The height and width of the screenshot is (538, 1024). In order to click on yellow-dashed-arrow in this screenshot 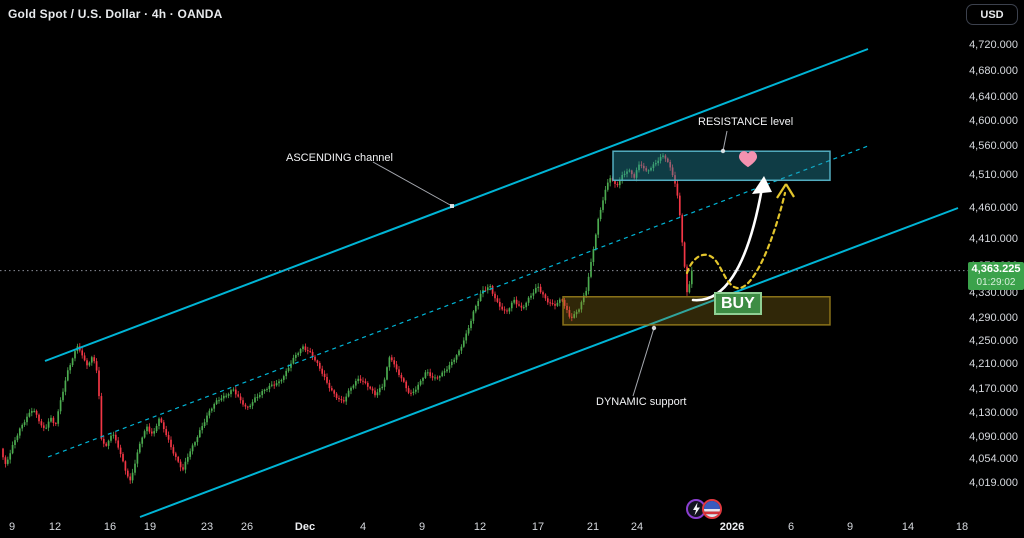, I will do `click(736, 240)`.